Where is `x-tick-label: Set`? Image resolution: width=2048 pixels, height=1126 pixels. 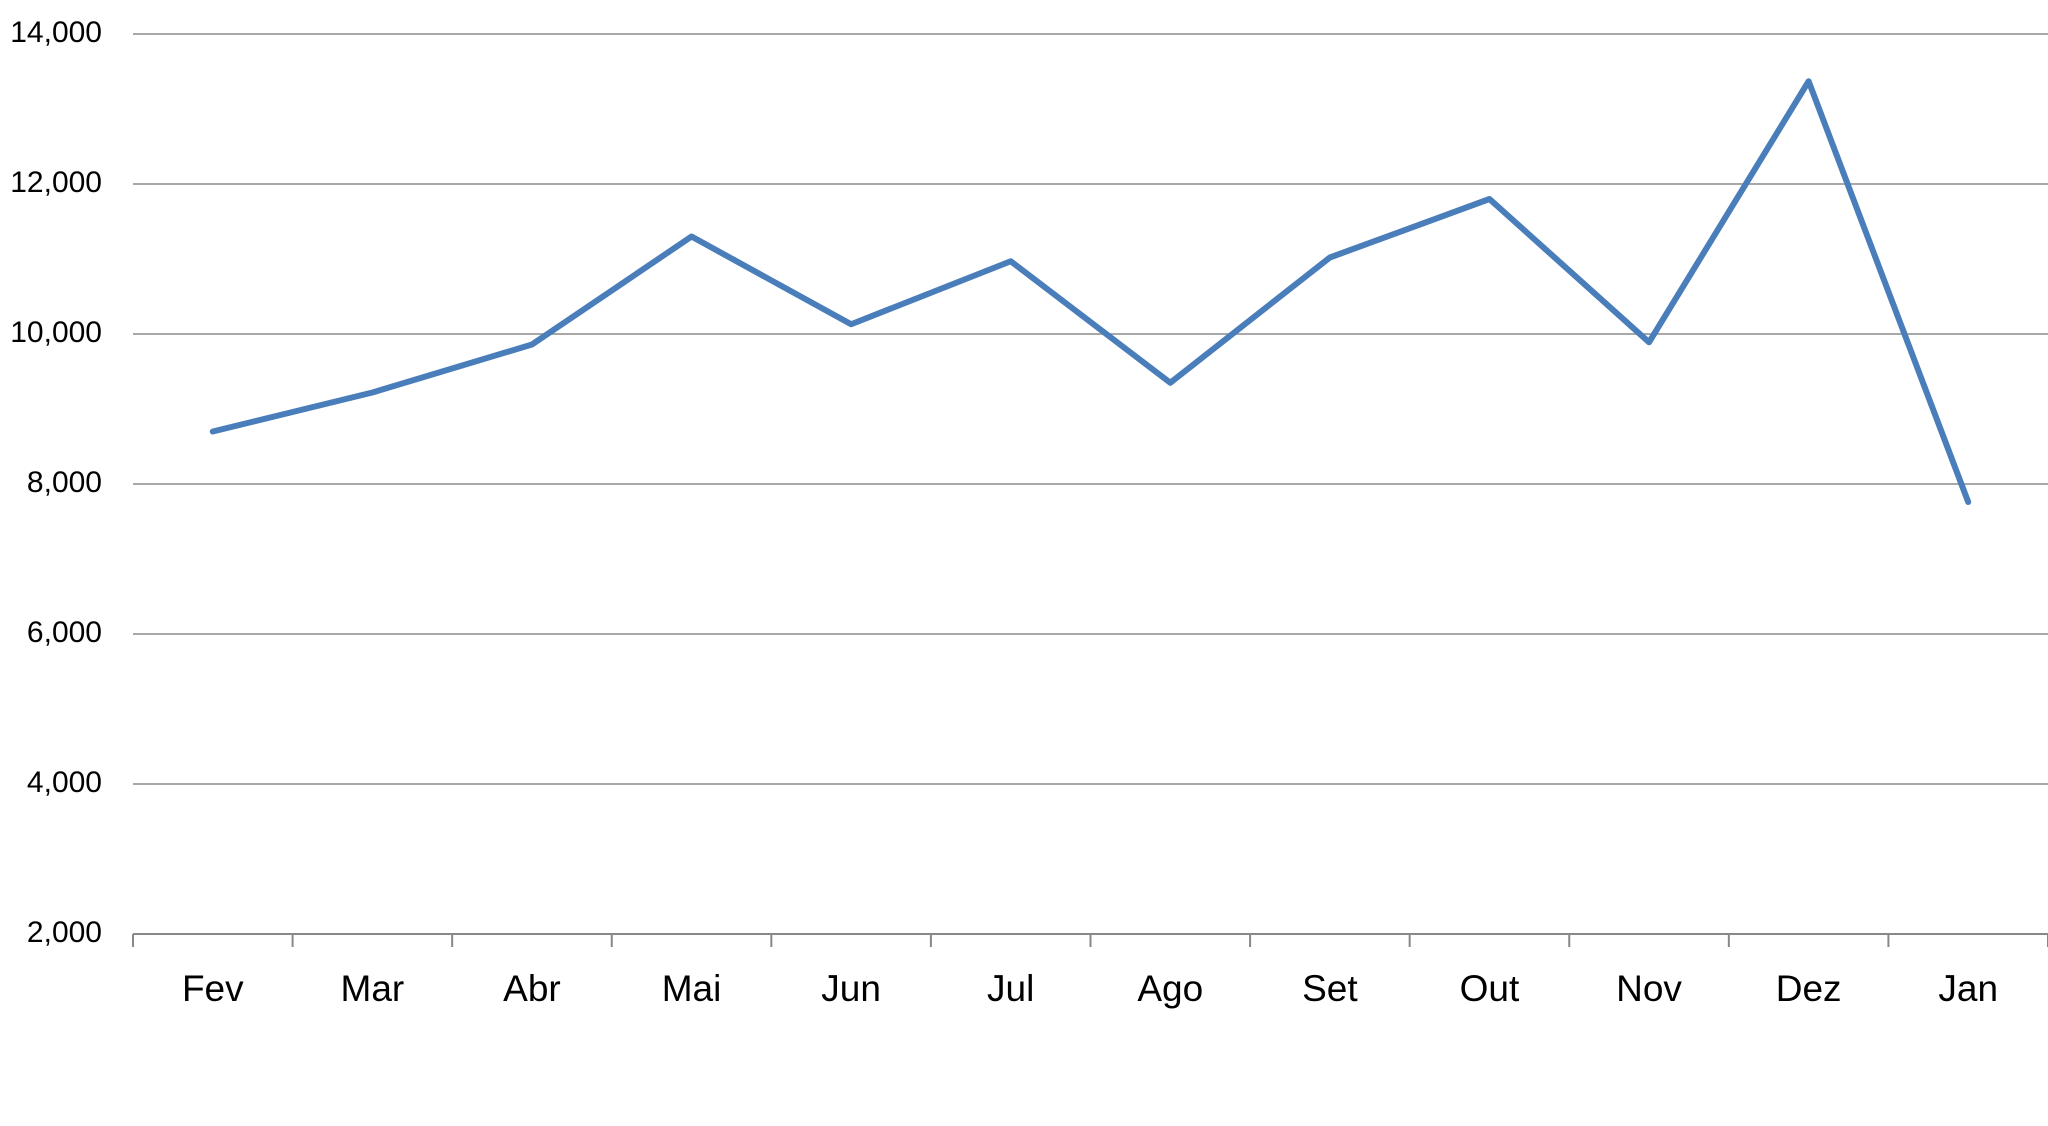
x-tick-label: Set is located at coordinates (1330, 988).